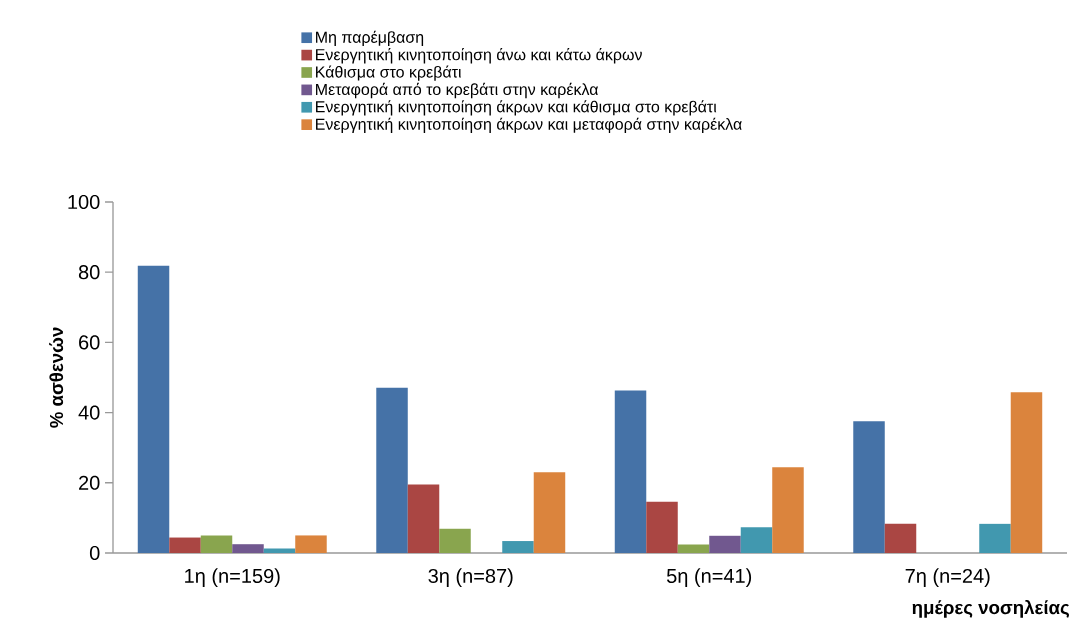  What do you see at coordinates (370, 38) in the screenshot?
I see `legend-label: Μη παρέμβαση` at bounding box center [370, 38].